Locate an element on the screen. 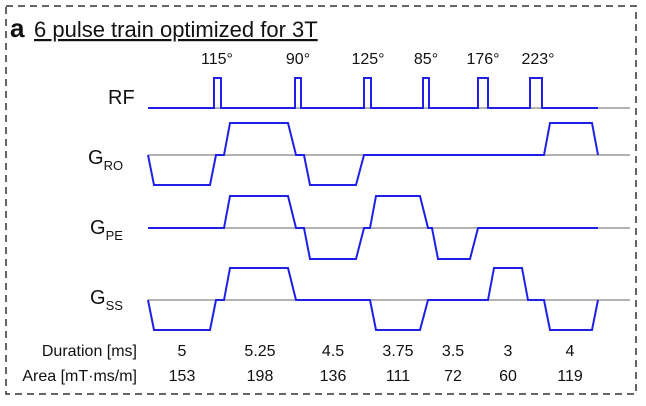 Image resolution: width=646 pixels, height=406 pixels. area-value: 111 is located at coordinates (398, 376).